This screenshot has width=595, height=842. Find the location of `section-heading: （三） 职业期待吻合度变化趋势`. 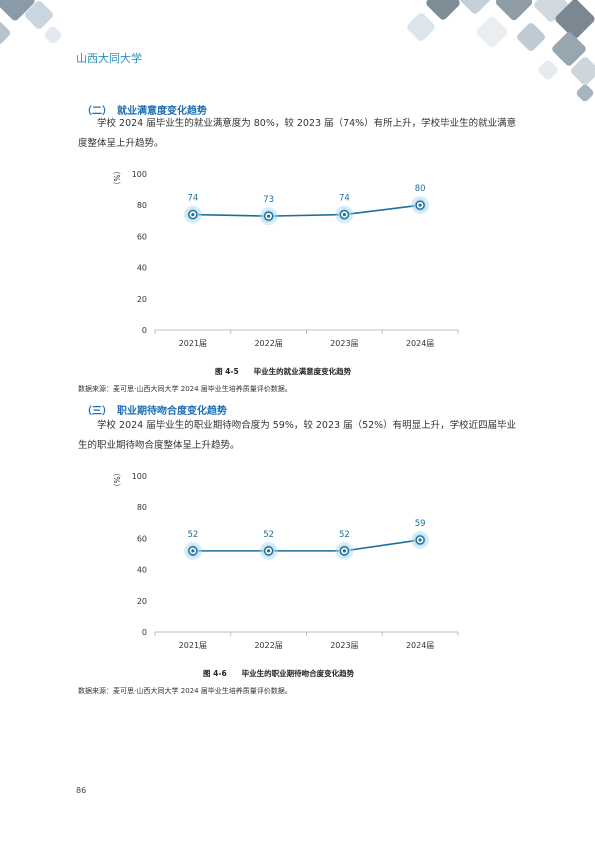

section-heading: （三） 职业期待吻合度变化趋势 is located at coordinates (154, 411).